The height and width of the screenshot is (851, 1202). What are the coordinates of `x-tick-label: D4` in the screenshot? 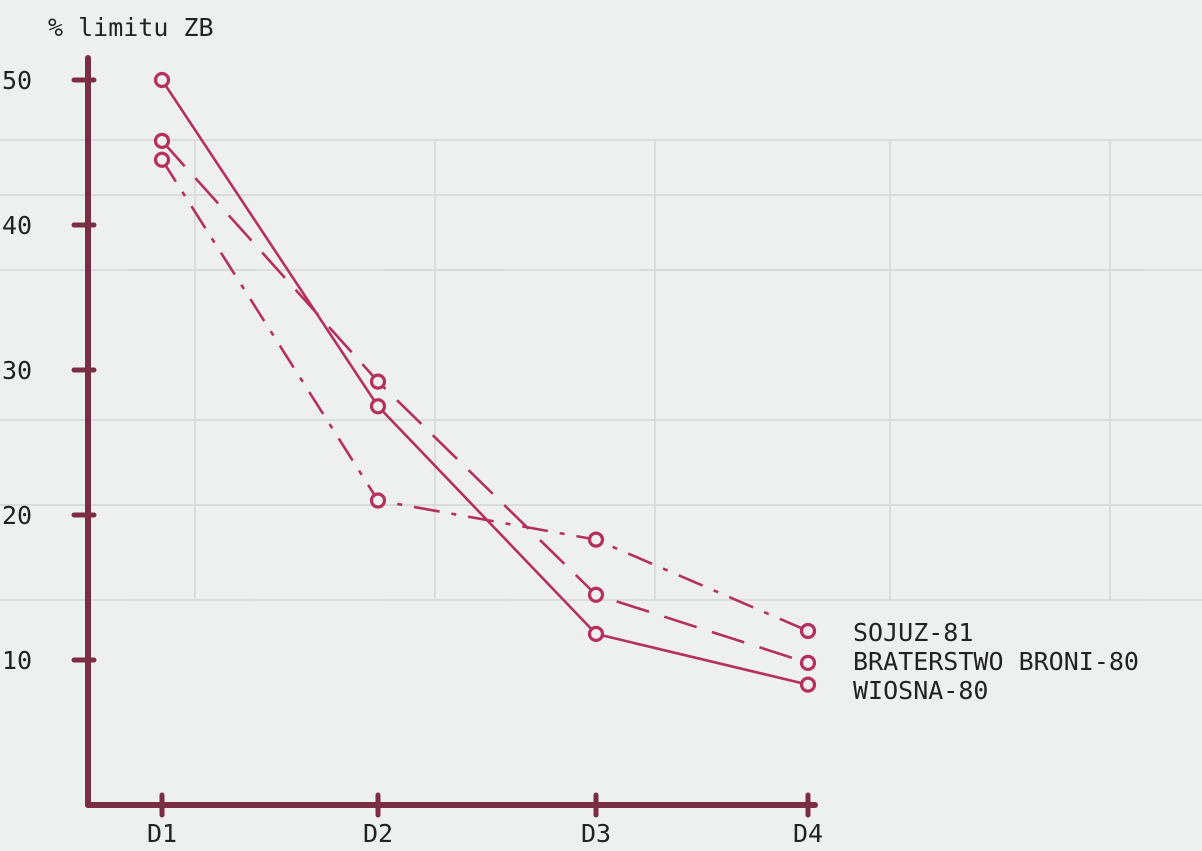 It's located at (808, 833).